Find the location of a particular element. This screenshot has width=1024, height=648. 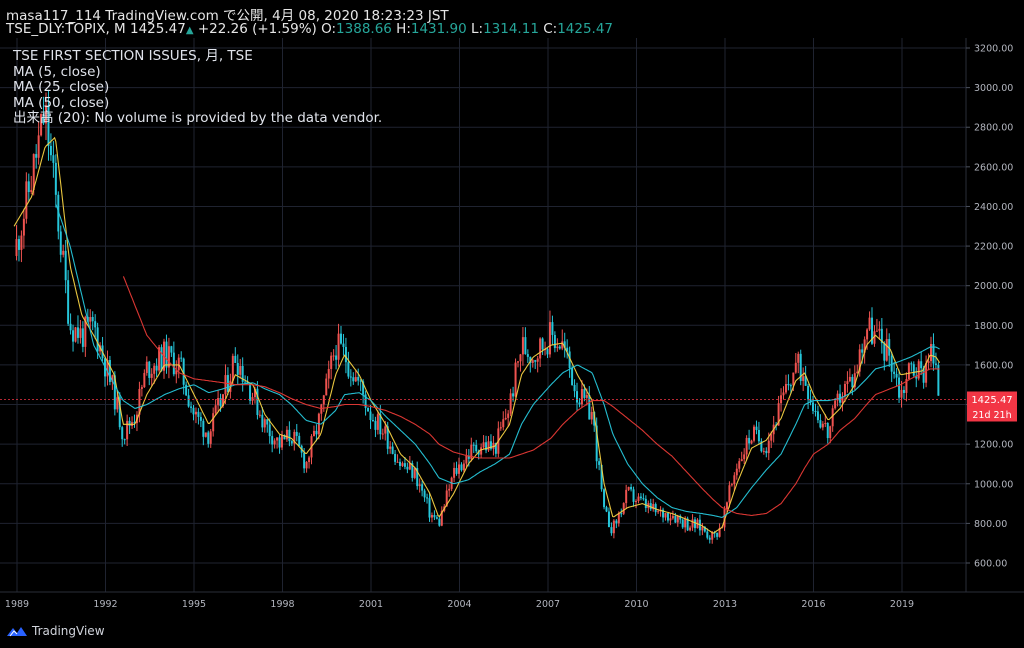

x-tick-label: 2004 is located at coordinates (459, 604).